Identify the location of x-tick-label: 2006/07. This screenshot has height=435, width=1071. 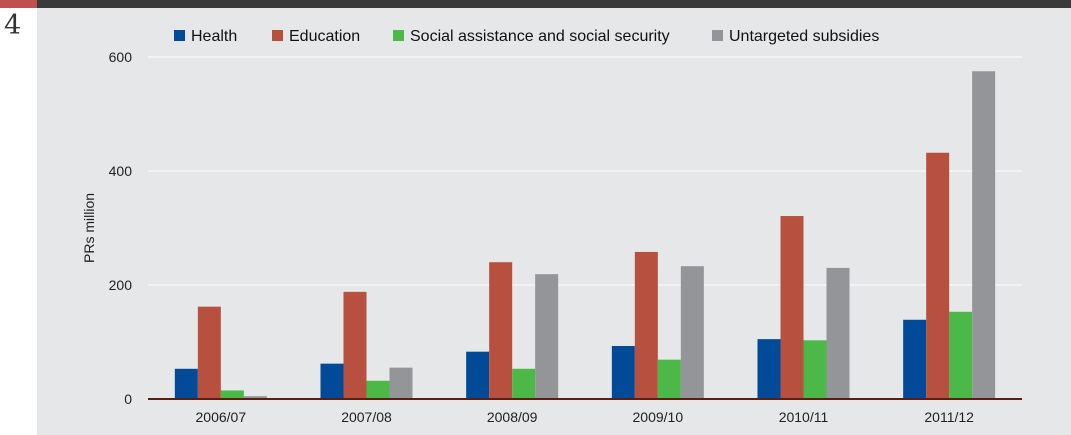
(221, 417).